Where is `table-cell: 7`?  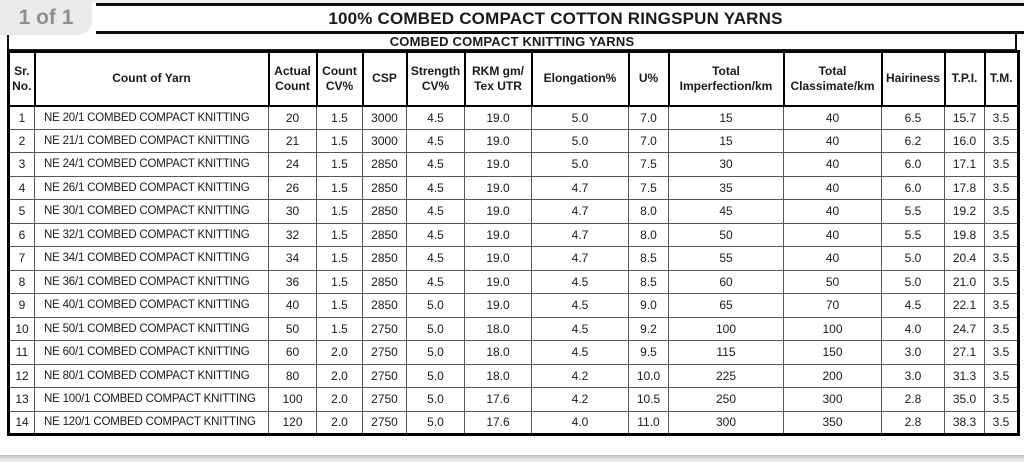
table-cell: 7 is located at coordinates (21, 258).